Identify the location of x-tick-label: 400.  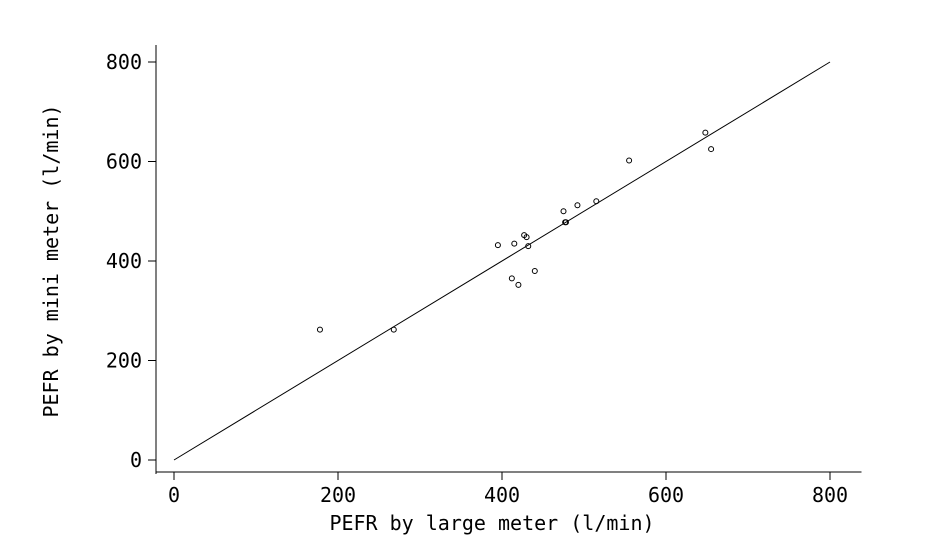
(502, 495).